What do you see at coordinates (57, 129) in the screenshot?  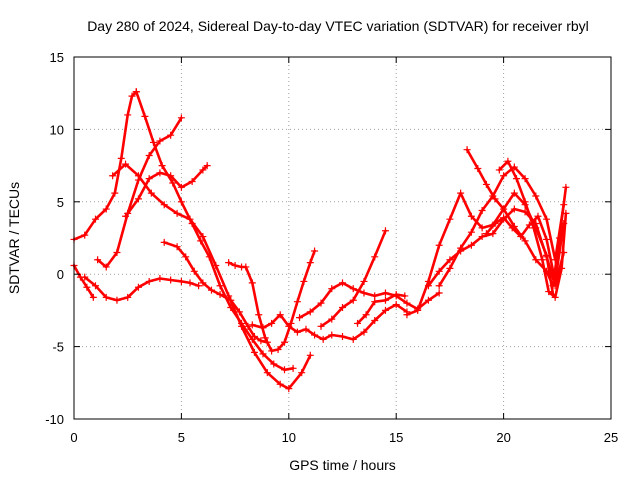 I see `y-tick-label: 10` at bounding box center [57, 129].